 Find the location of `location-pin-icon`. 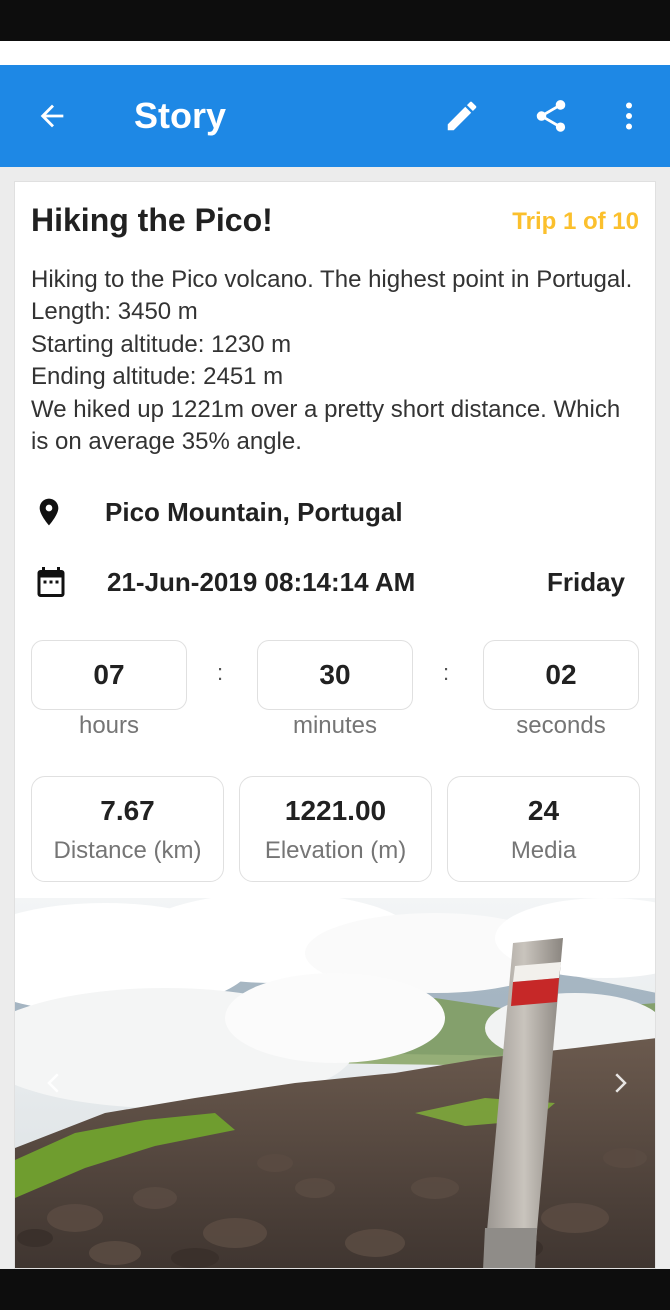

location-pin-icon is located at coordinates (49, 512).